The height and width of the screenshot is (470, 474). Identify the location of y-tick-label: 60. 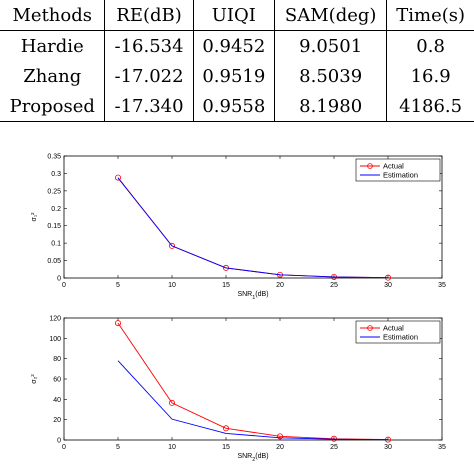
(57, 380).